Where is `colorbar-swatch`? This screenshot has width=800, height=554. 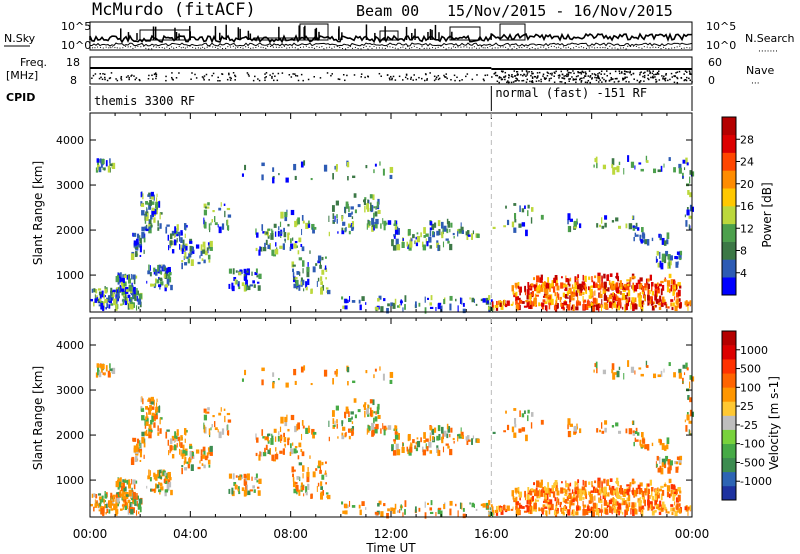 colorbar-swatch is located at coordinates (729, 250).